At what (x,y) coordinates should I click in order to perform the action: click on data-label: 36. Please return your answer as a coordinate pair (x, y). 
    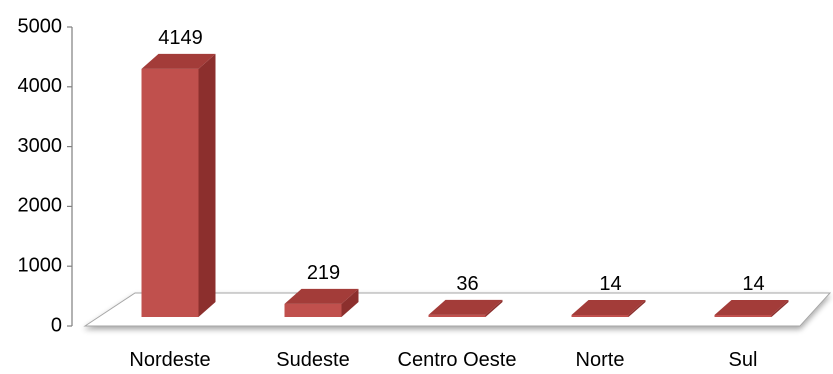
    Looking at the image, I should click on (467, 284).